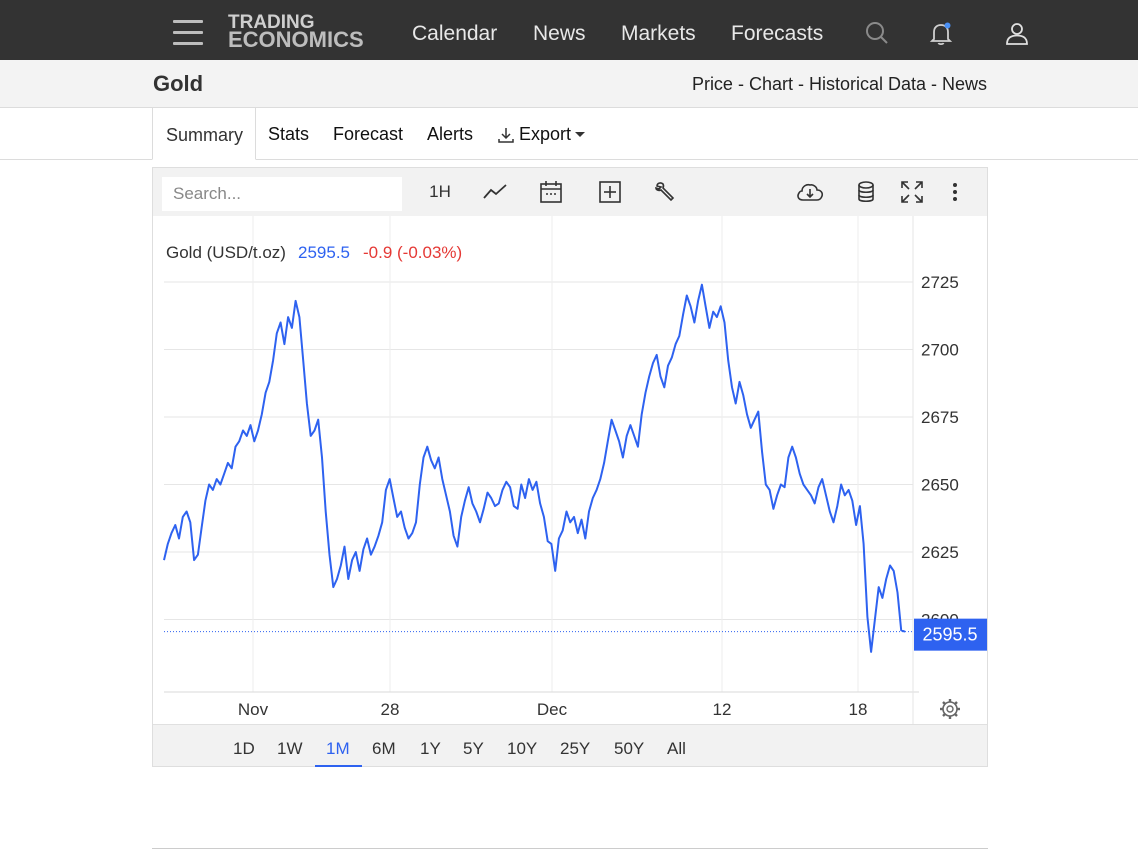  What do you see at coordinates (676, 748) in the screenshot?
I see `range-all: All` at bounding box center [676, 748].